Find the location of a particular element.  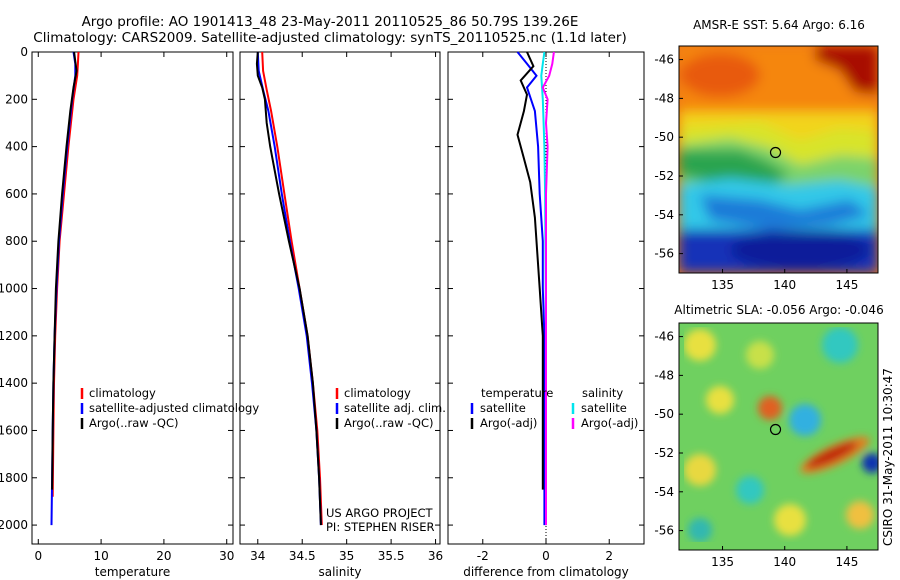

sst_map-ytick-label: -56 is located at coordinates (664, 254).